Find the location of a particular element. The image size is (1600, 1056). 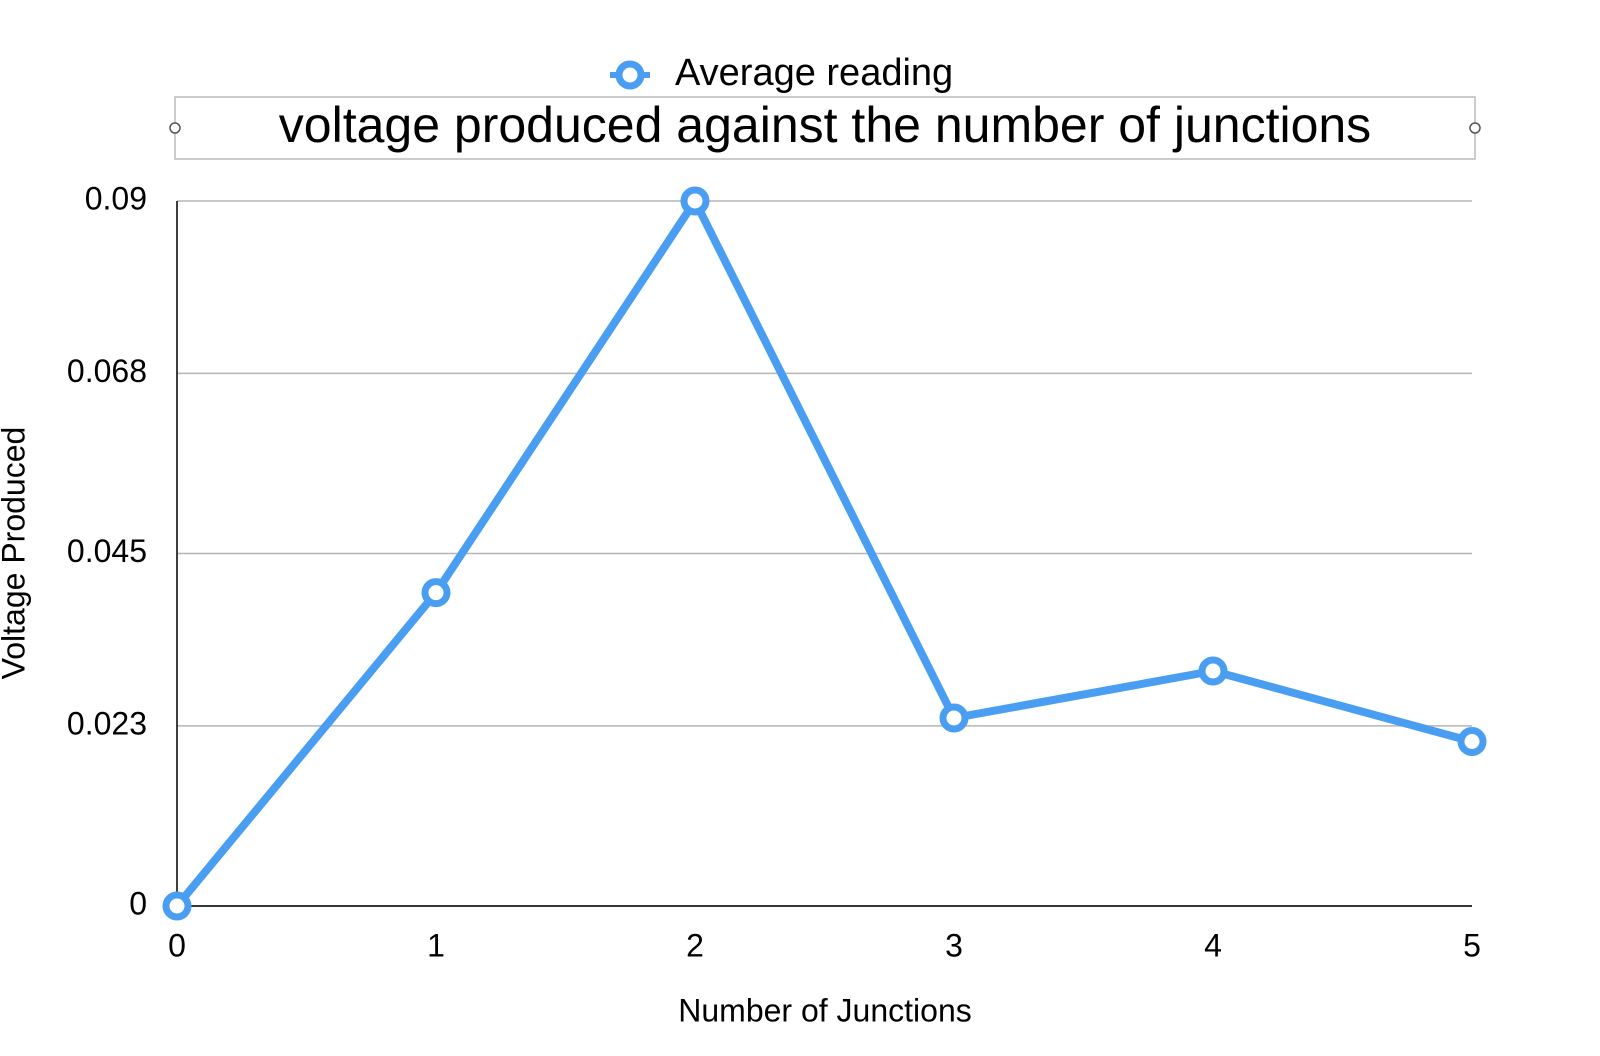

legend-marker is located at coordinates (630, 75).